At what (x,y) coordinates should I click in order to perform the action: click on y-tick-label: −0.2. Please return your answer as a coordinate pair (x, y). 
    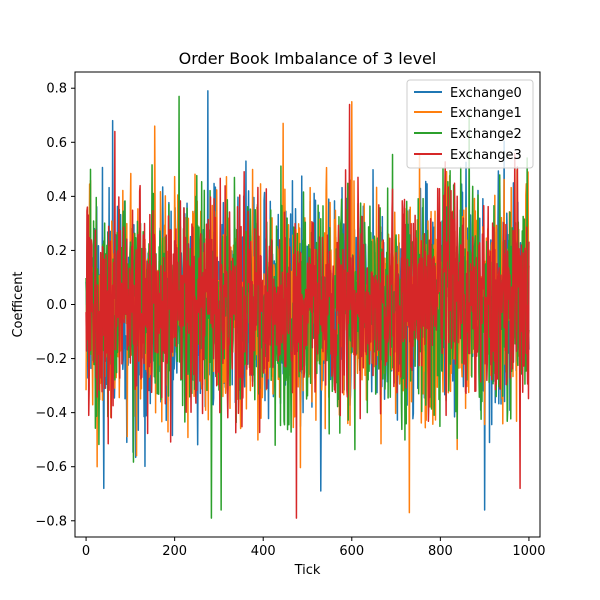
    Looking at the image, I should click on (51, 359).